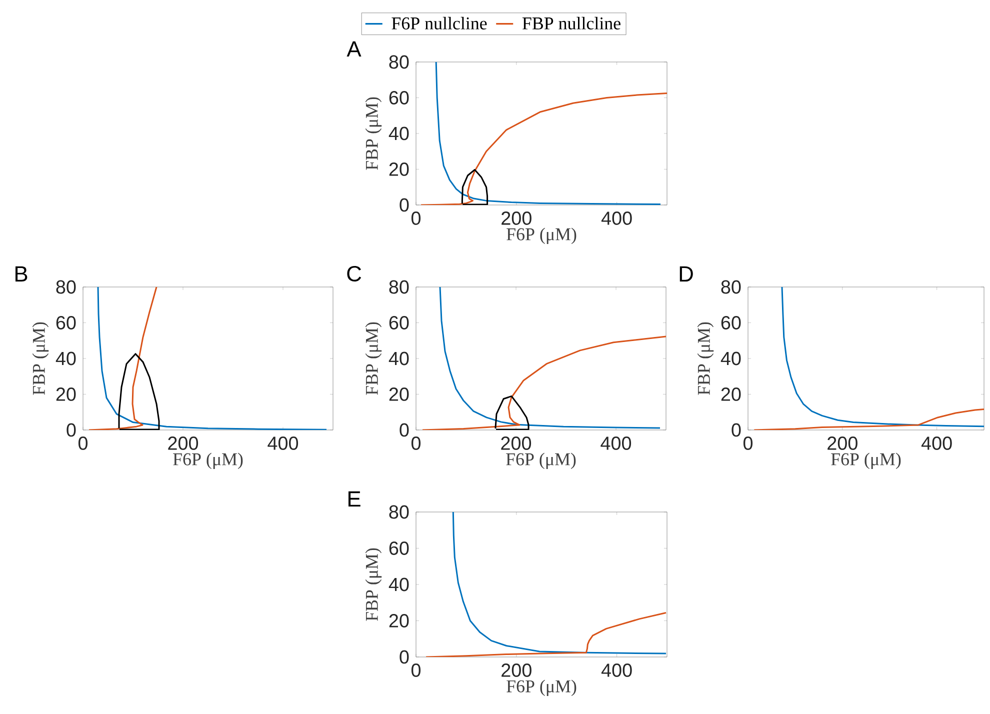 The width and height of the screenshot is (990, 714). What do you see at coordinates (354, 274) in the screenshot?
I see `chart-title: C` at bounding box center [354, 274].